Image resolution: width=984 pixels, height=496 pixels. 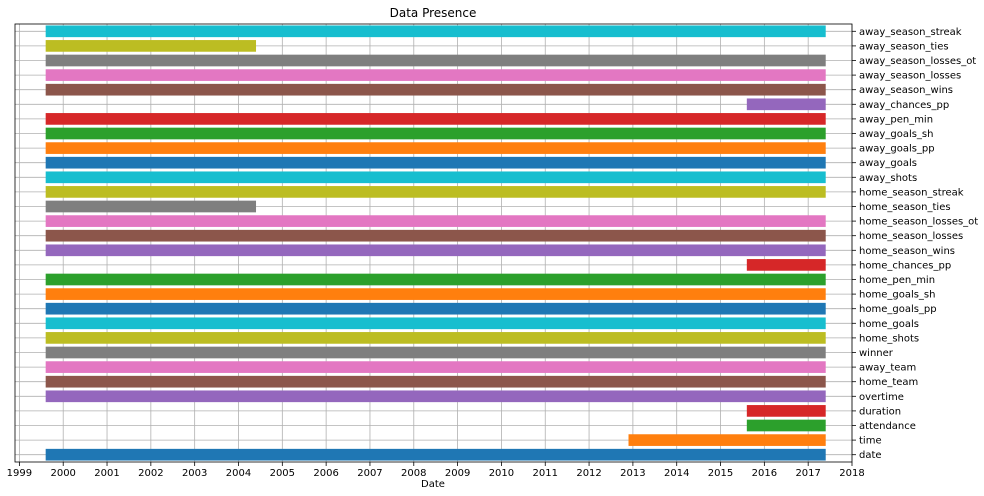 What do you see at coordinates (151, 206) in the screenshot?
I see `bar-home-season-ties` at bounding box center [151, 206].